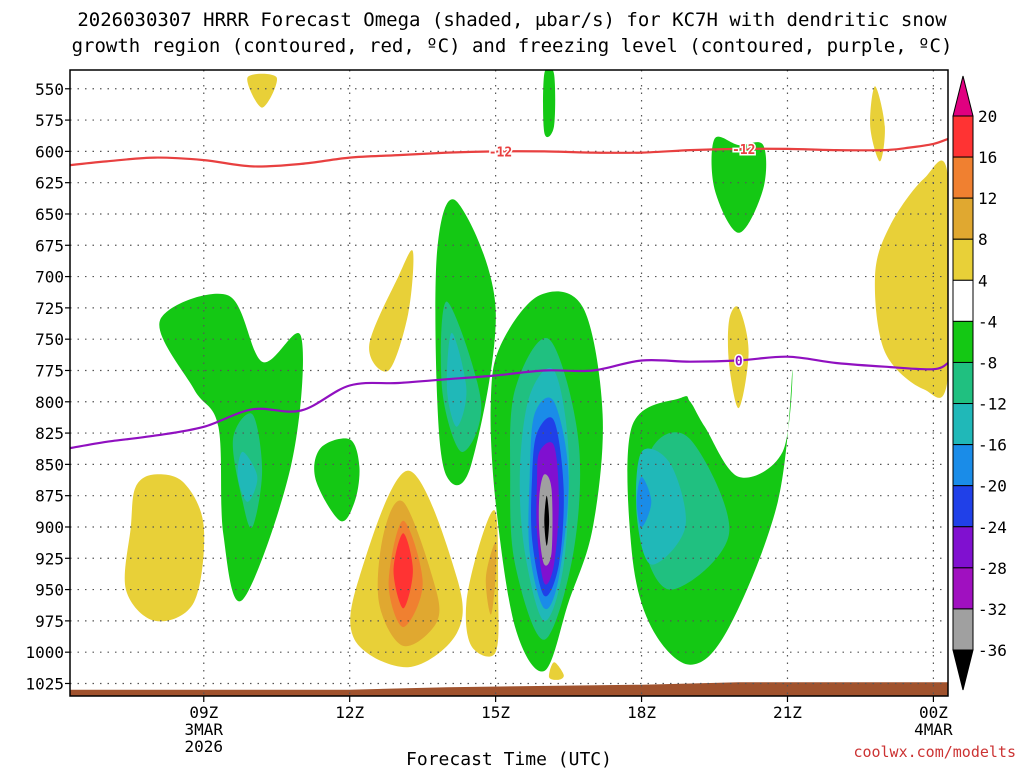  Describe the element at coordinates (49, 245) in the screenshot. I see `y-tick-label-675: 675` at that location.